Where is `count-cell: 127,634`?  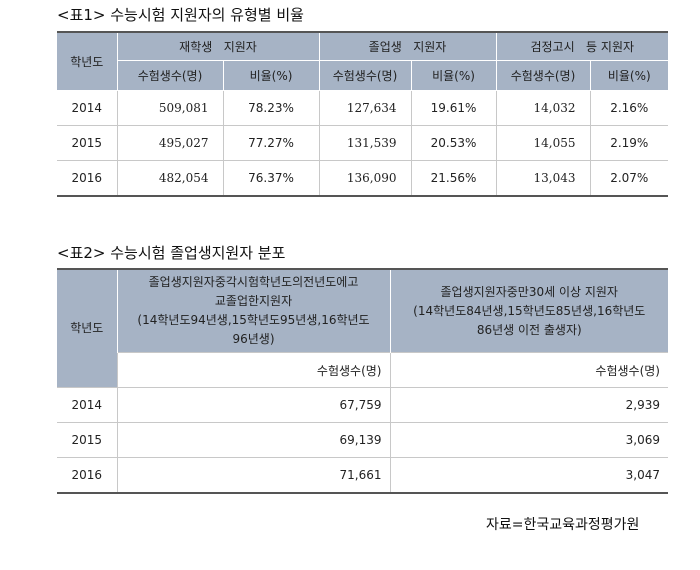
count-cell: 127,634 is located at coordinates (364, 108).